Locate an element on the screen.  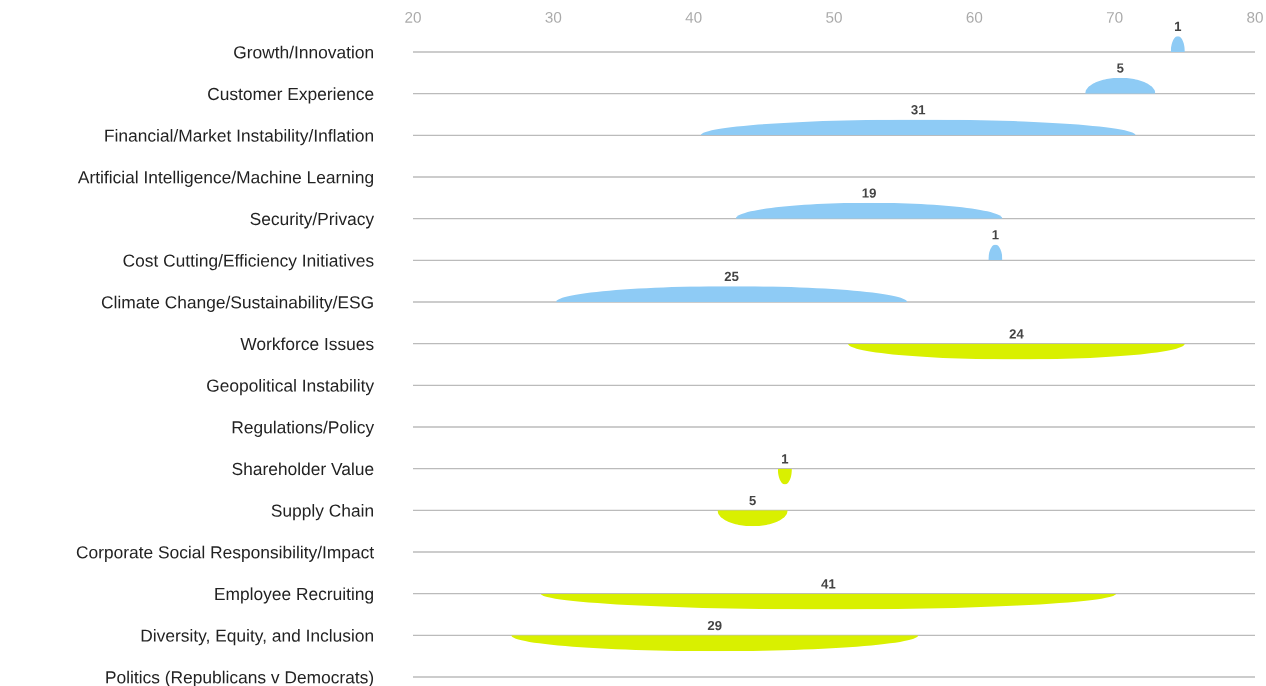
y-tick-label: Shareholder Value is located at coordinates (303, 469).